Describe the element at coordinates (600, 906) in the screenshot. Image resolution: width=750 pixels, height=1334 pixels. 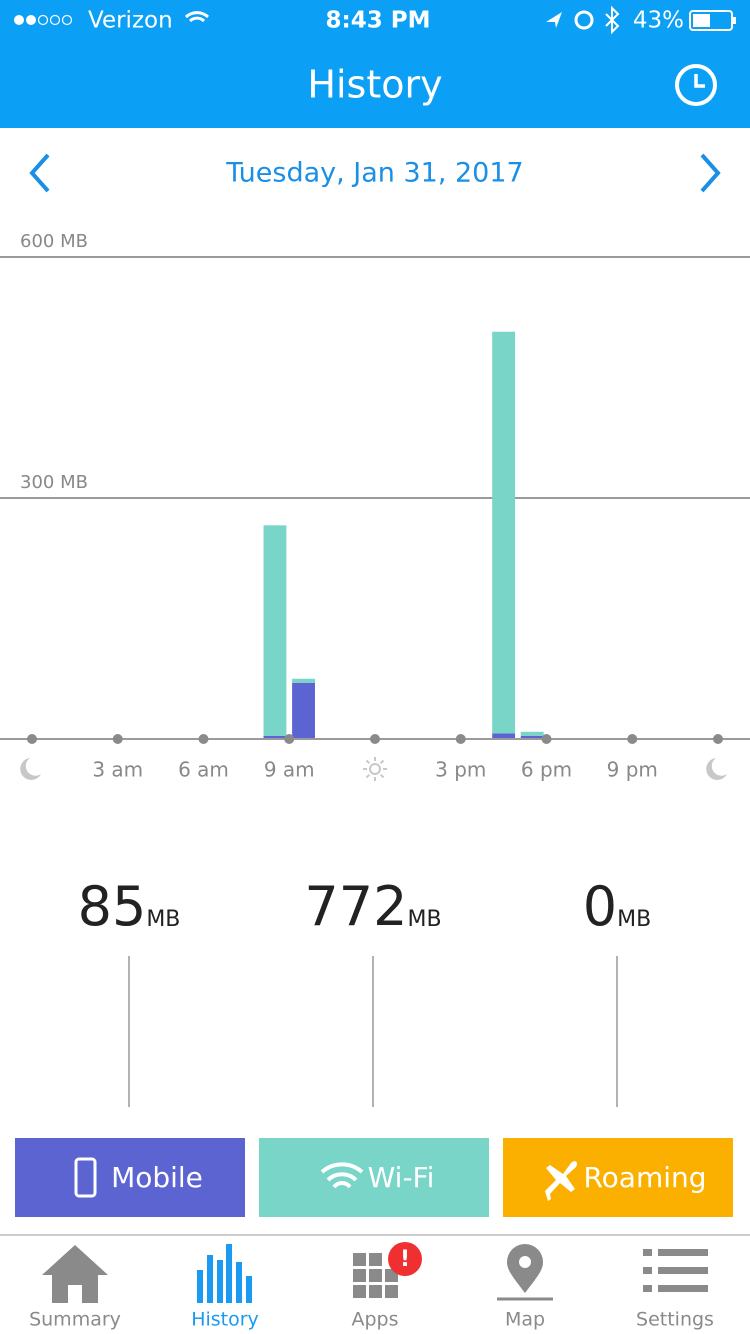
I see `total-number: 0` at that location.